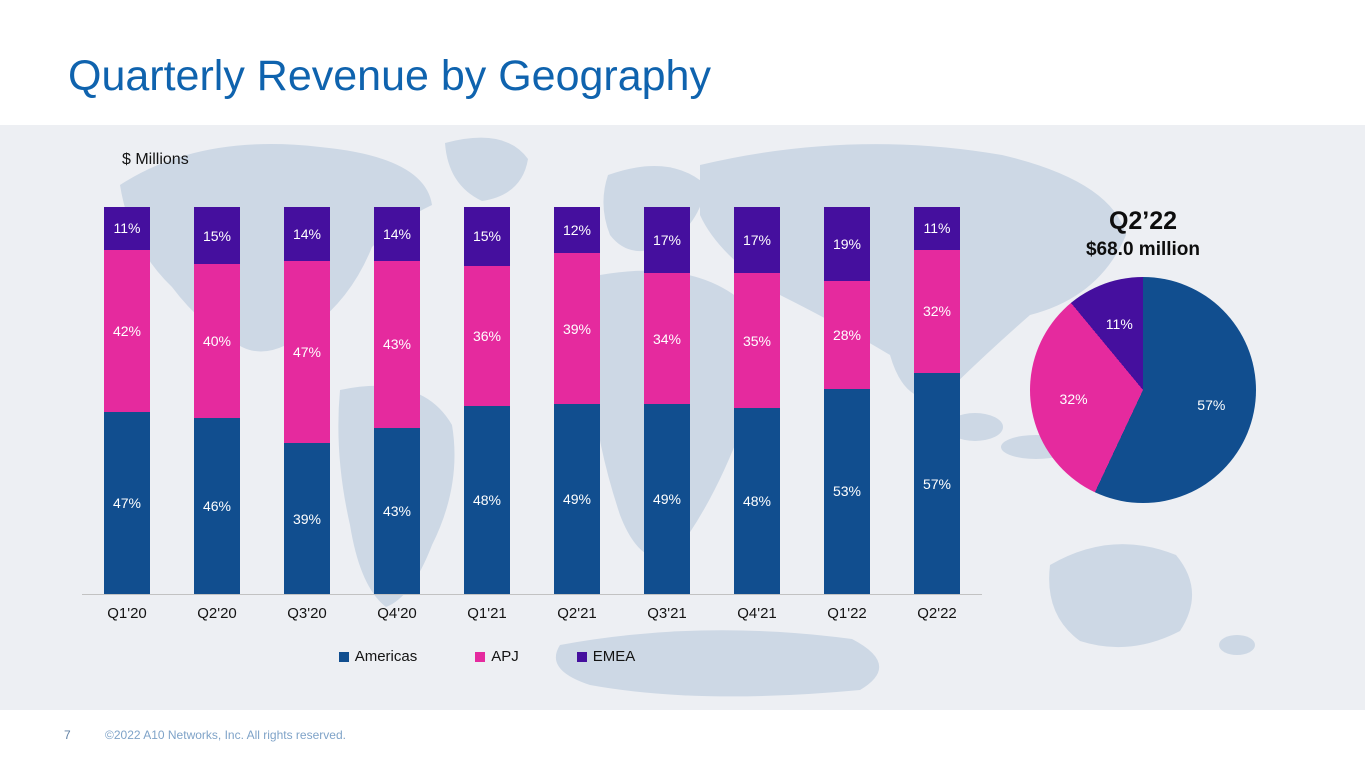 This screenshot has height=768, width=1365. What do you see at coordinates (614, 656) in the screenshot?
I see `legend-label: EMEA` at bounding box center [614, 656].